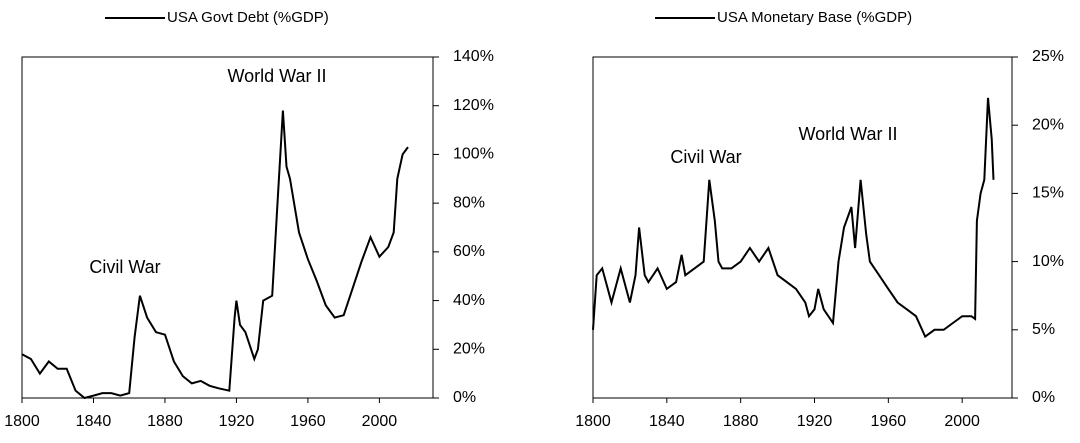  I want to click on y-tick-label: 25%, so click(1048, 56).